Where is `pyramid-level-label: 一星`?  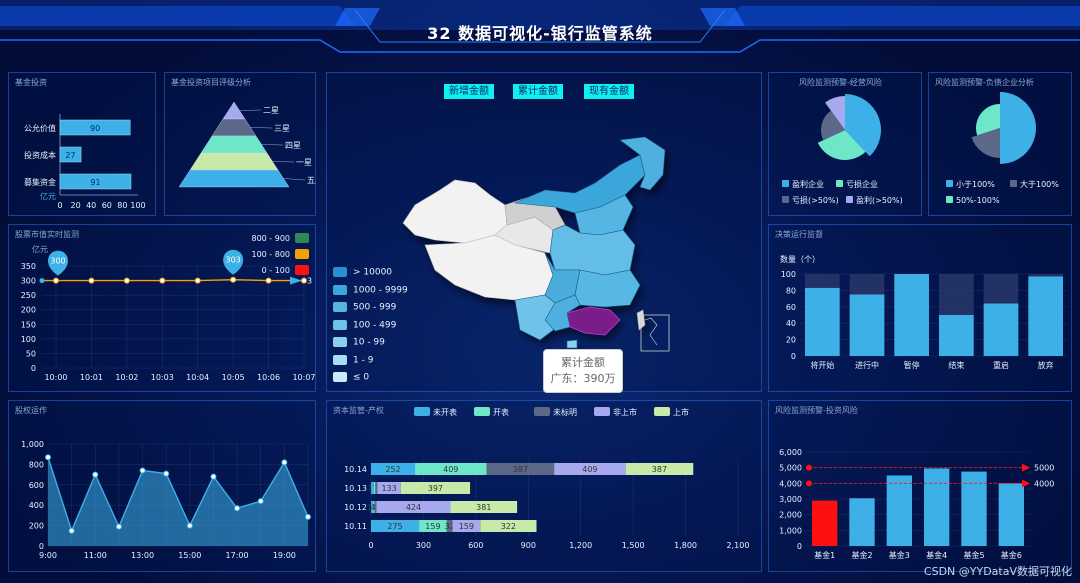
pyramid-level-label: 一星 is located at coordinates (304, 162).